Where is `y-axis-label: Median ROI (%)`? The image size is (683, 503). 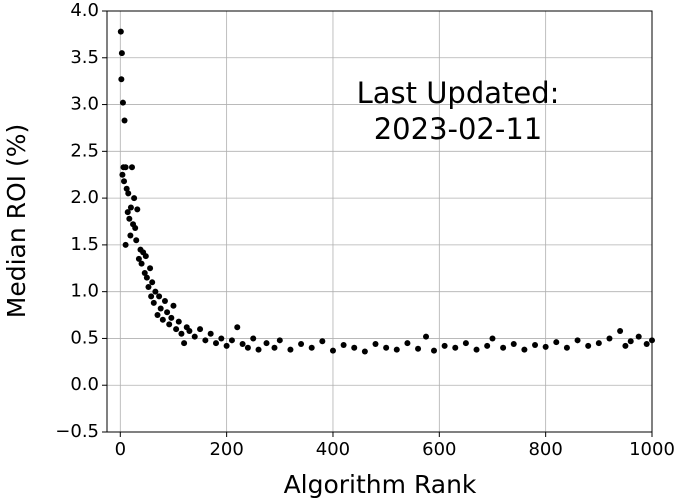
y-axis-label: Median ROI (%) is located at coordinates (16, 221).